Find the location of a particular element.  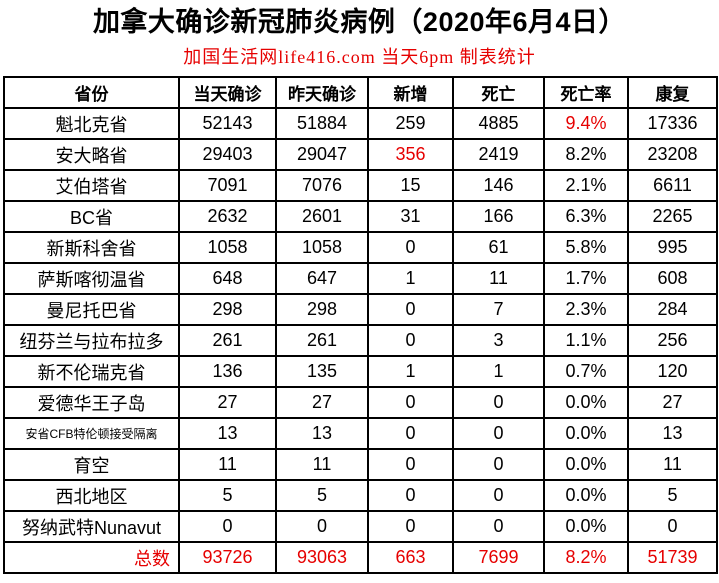

cell-deaths: 166 is located at coordinates (498, 217).